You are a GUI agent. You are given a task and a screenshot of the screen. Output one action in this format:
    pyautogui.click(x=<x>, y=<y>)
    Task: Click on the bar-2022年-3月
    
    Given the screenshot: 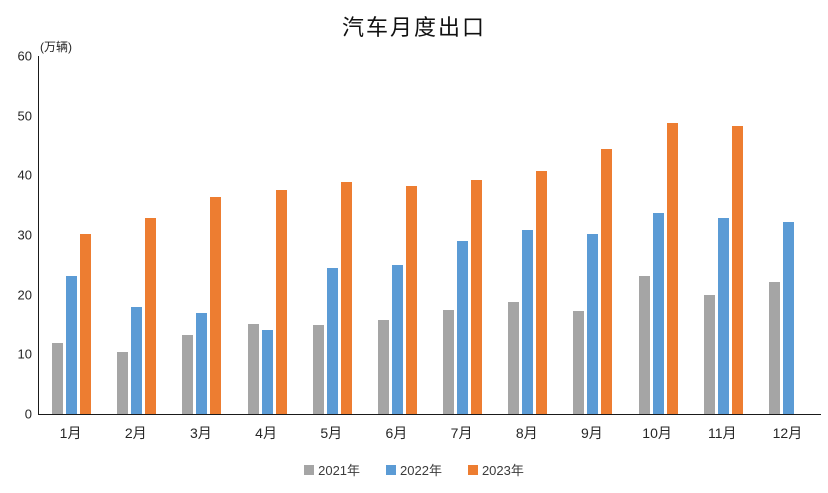 What is the action you would take?
    pyautogui.click(x=202, y=363)
    